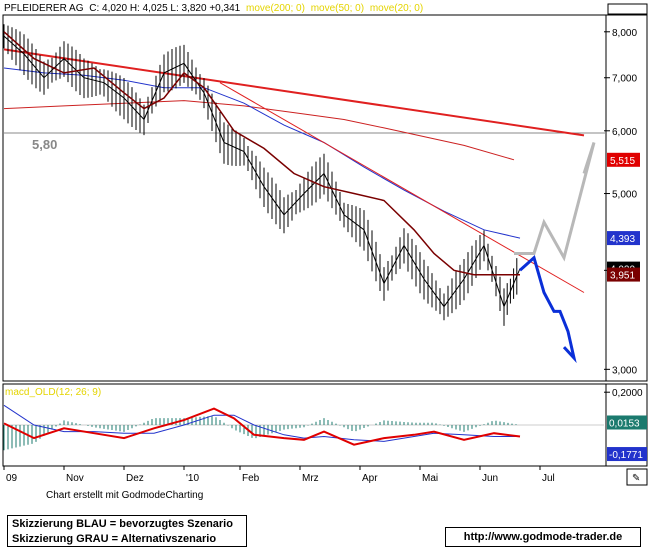 The width and height of the screenshot is (650, 560). Describe the element at coordinates (430, 478) in the screenshot. I see `x-tick-label: Mai` at that location.